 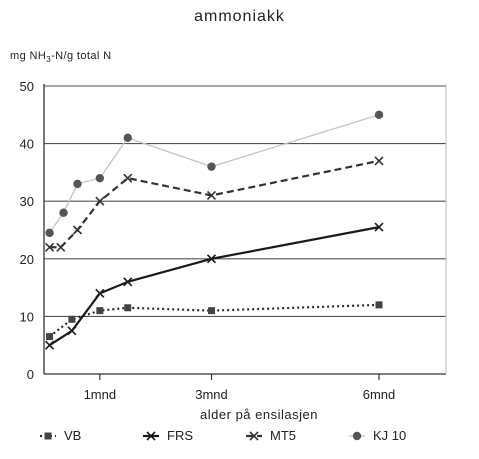 What do you see at coordinates (100, 394) in the screenshot?
I see `x-tick-label-1mnd: 1mnd` at bounding box center [100, 394].